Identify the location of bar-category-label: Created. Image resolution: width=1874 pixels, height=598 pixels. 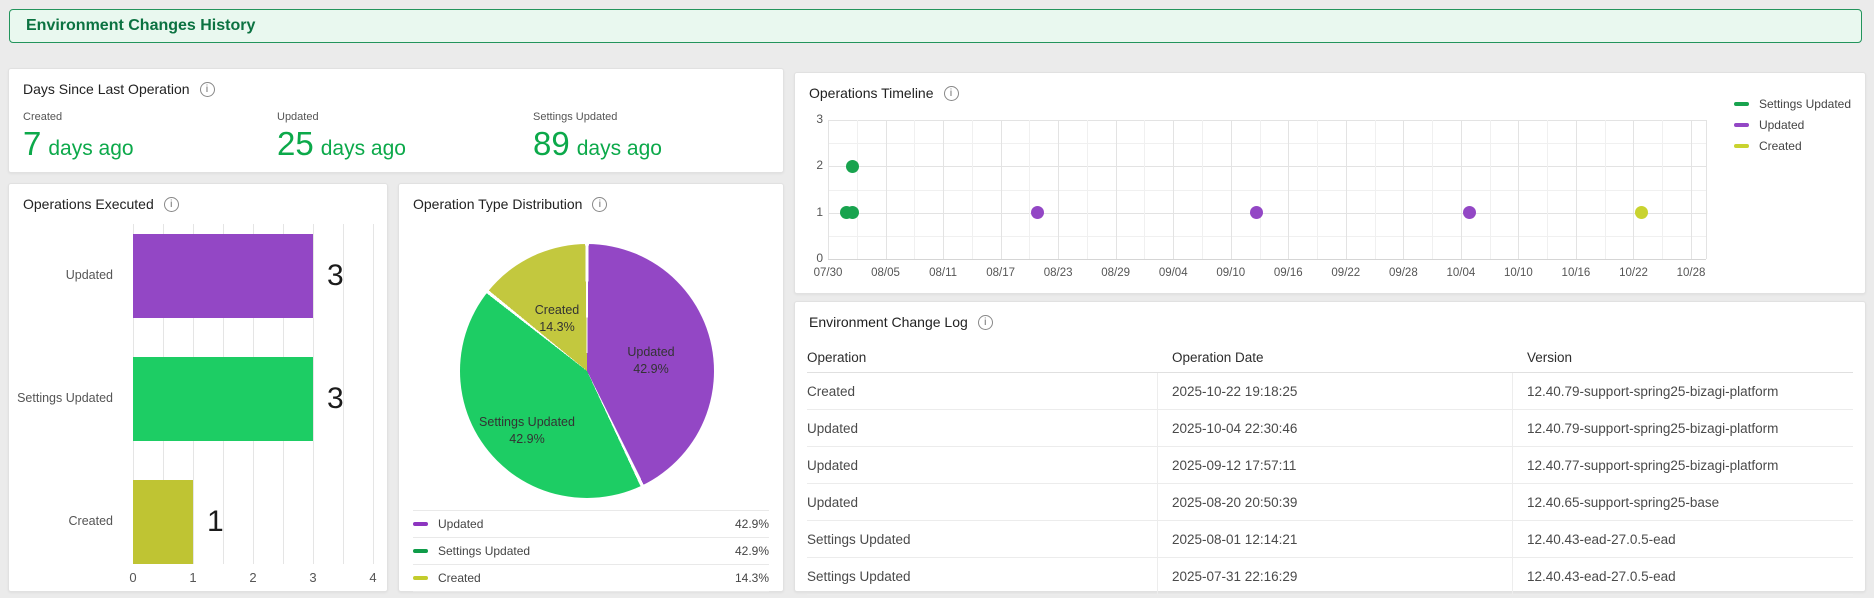
(90, 521).